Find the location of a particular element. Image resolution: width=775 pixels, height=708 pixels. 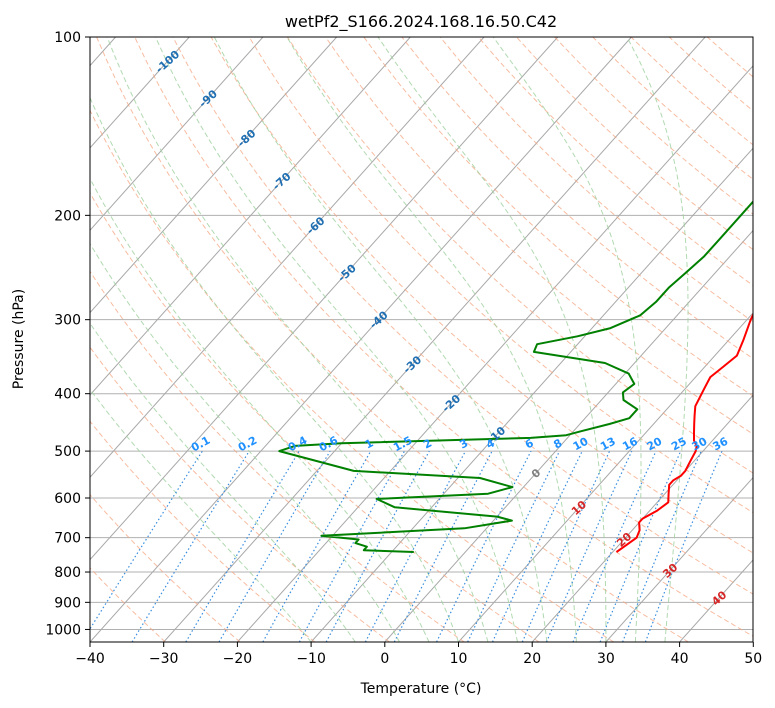

y-tick-label: 100 is located at coordinates (67, 38).